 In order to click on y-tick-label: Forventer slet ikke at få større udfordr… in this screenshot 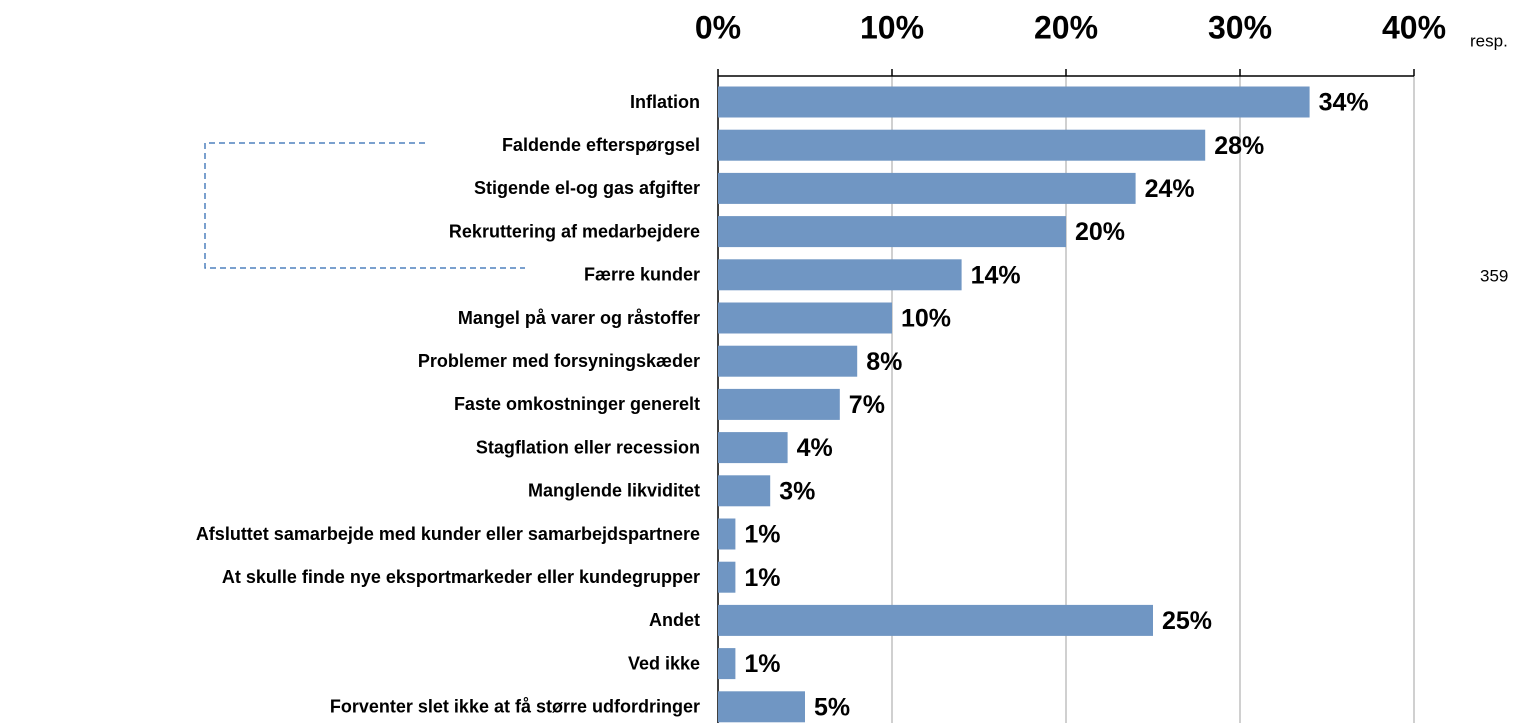, I will do `click(515, 707)`.